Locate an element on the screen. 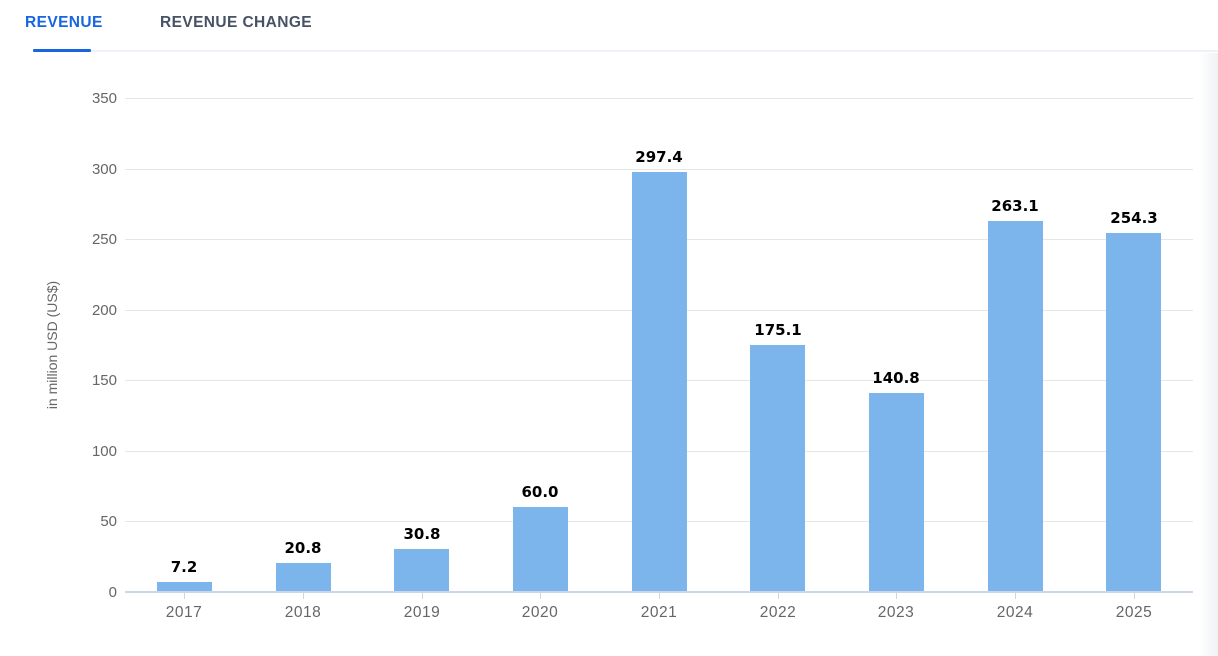  right-edge-fade is located at coordinates (1209, 354).